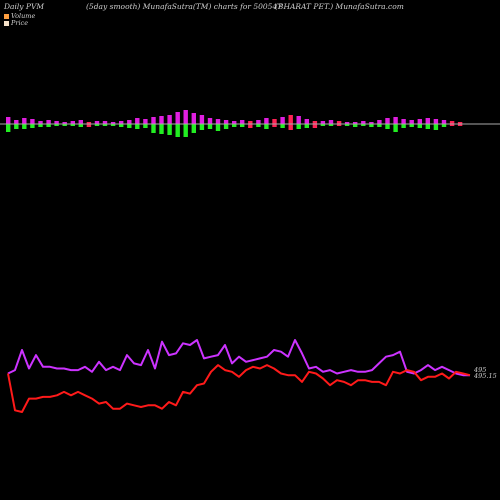 The height and width of the screenshot is (500, 500). I want to click on price-pvm-lines, so click(239, 376).